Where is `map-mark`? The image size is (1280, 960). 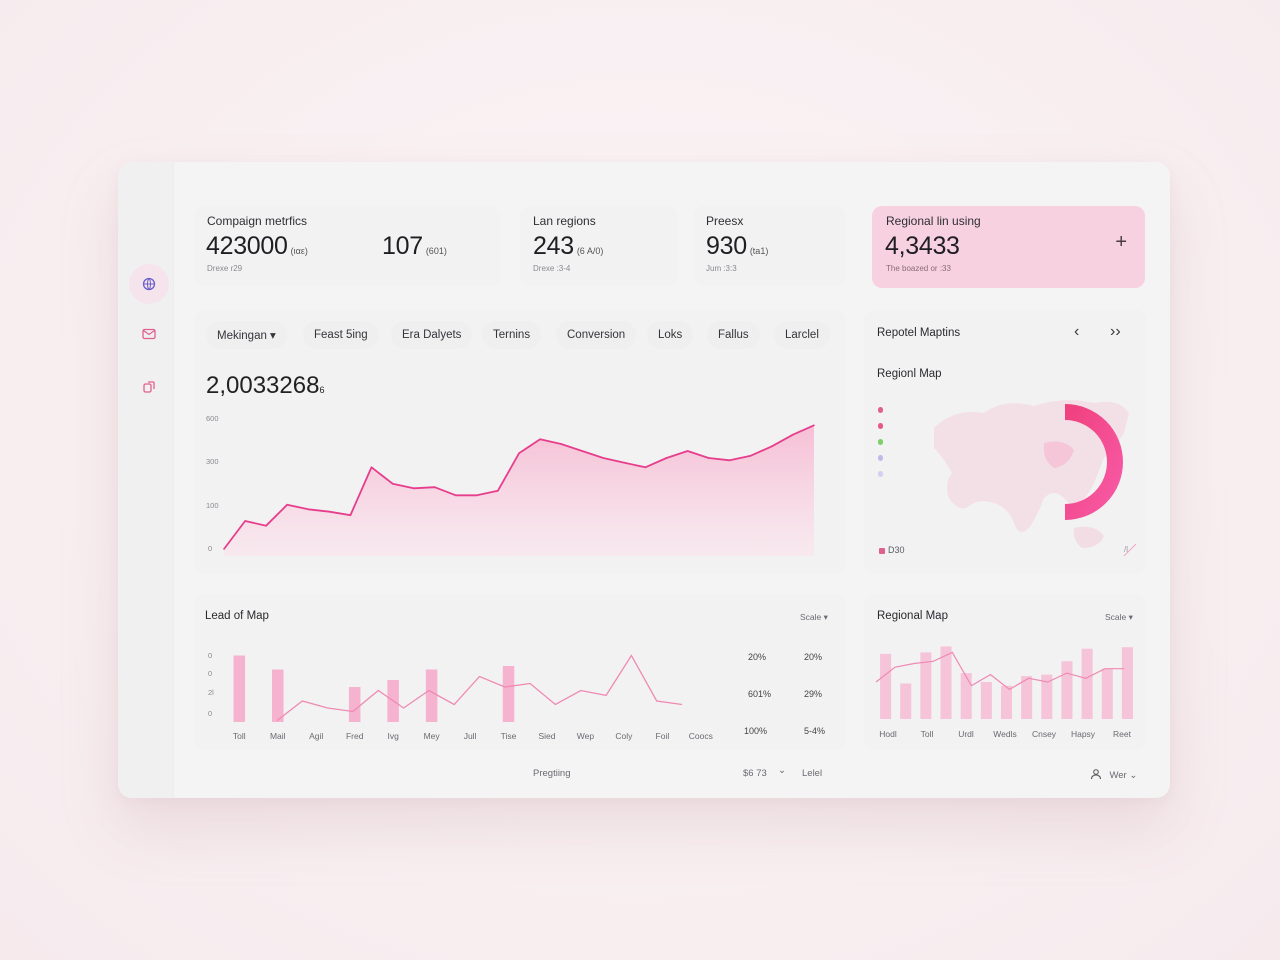
map-mark is located at coordinates (1130, 550).